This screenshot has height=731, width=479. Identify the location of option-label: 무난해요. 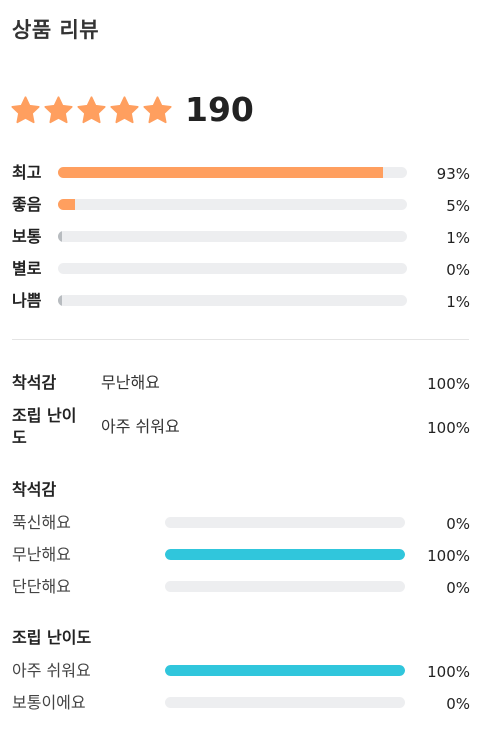
(41, 554).